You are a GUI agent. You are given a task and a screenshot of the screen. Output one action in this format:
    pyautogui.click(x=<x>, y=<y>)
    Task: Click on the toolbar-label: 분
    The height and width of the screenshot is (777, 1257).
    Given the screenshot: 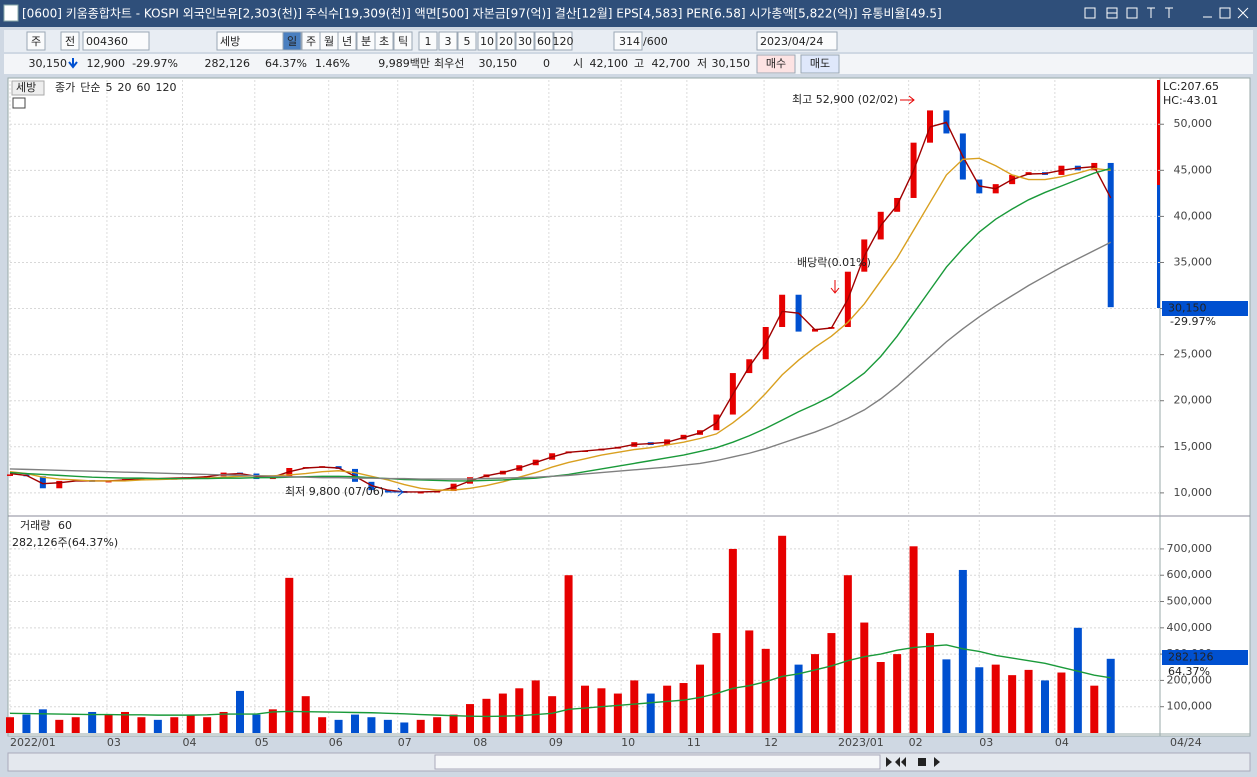 What is the action you would take?
    pyautogui.click(x=366, y=41)
    